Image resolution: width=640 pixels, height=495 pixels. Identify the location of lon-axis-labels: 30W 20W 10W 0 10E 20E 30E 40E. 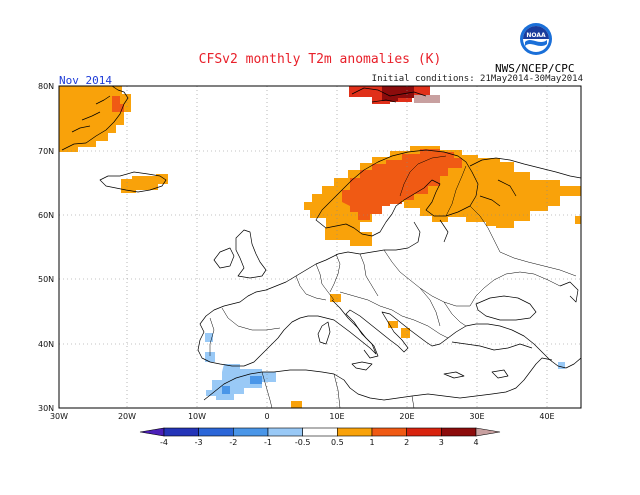
(302, 416).